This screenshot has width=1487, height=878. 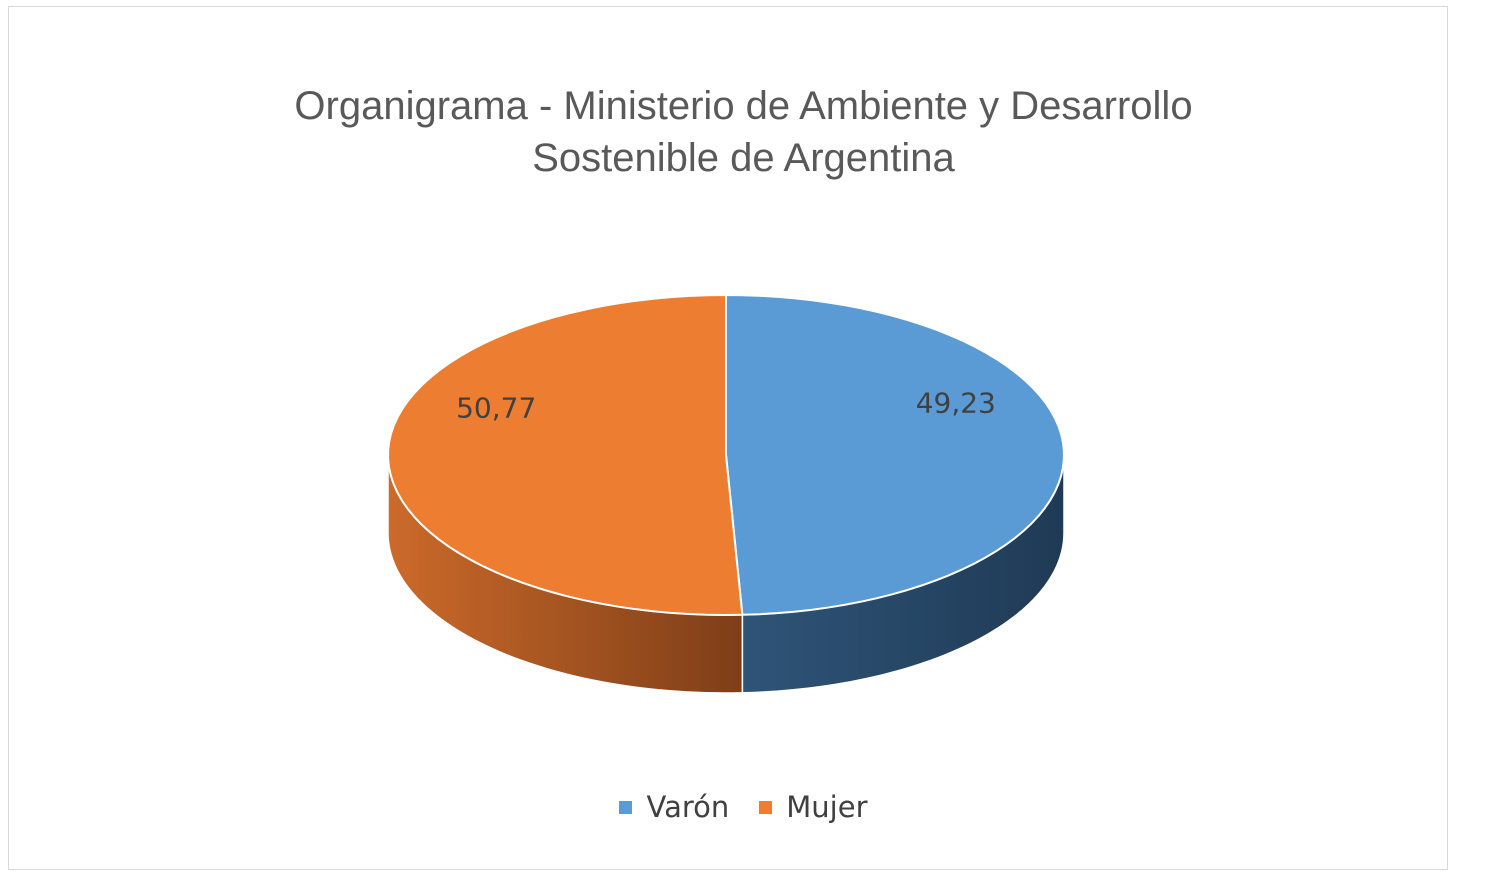 What do you see at coordinates (565, 455) in the screenshot?
I see `pie-slice-mujer` at bounding box center [565, 455].